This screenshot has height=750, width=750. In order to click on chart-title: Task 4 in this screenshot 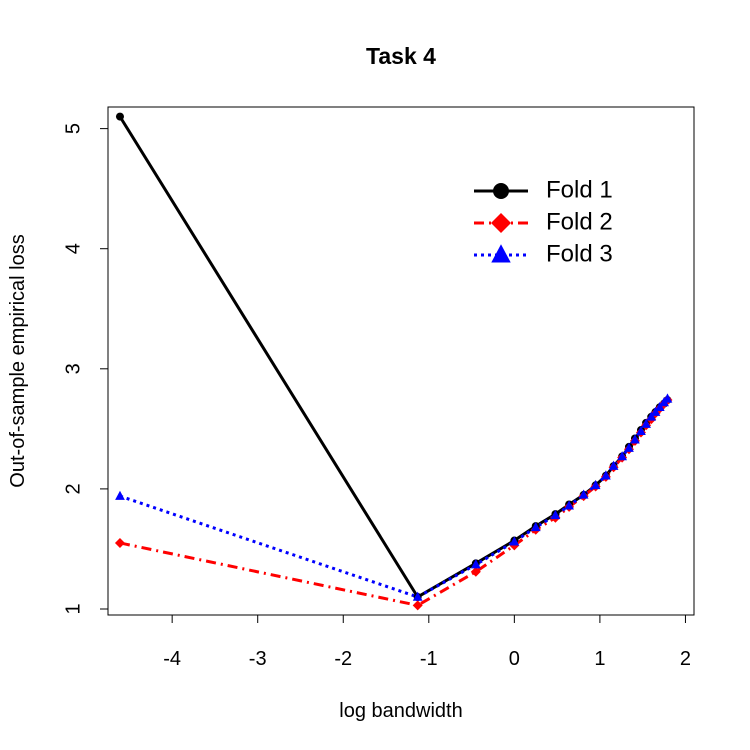, I will do `click(401, 56)`.